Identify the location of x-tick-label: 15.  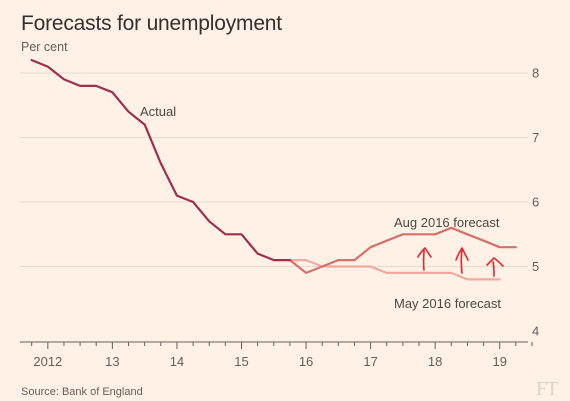
(241, 361).